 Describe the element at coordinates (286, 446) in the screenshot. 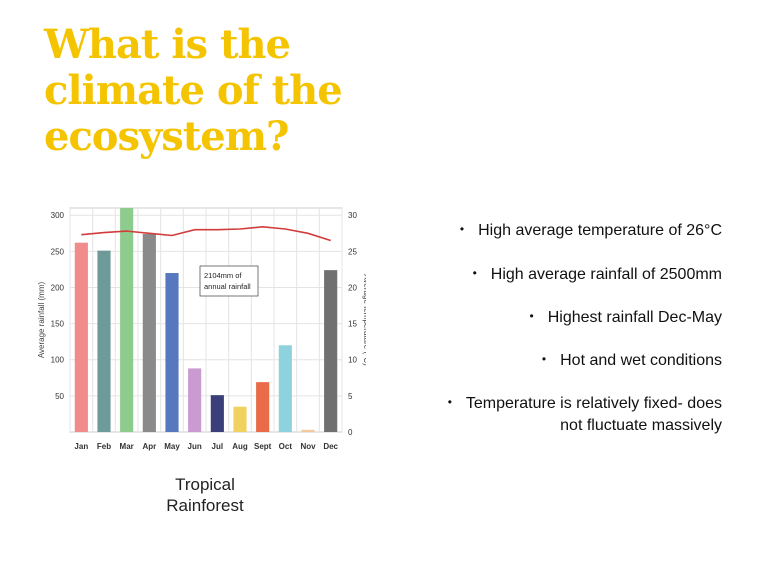

I see `x-tick-label: Oct` at that location.